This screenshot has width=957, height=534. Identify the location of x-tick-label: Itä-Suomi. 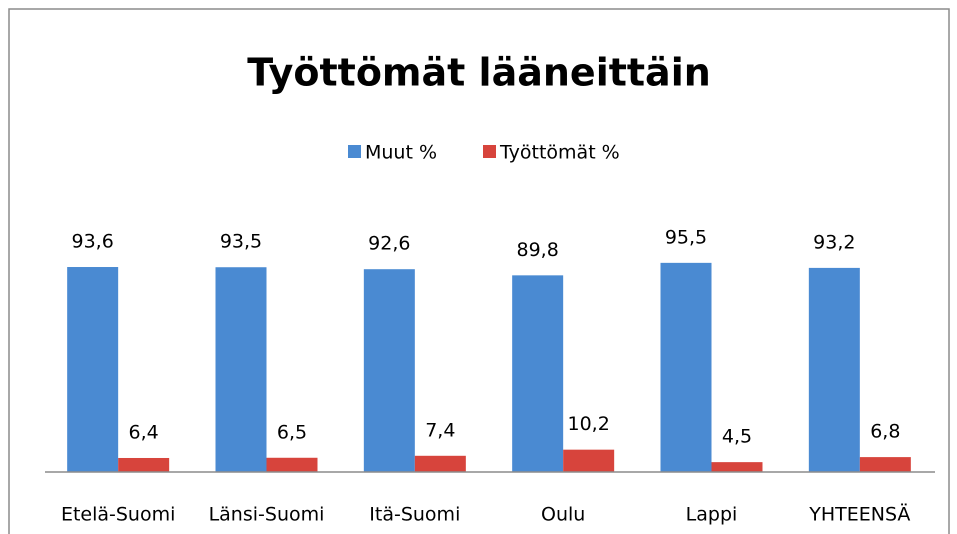
(414, 515).